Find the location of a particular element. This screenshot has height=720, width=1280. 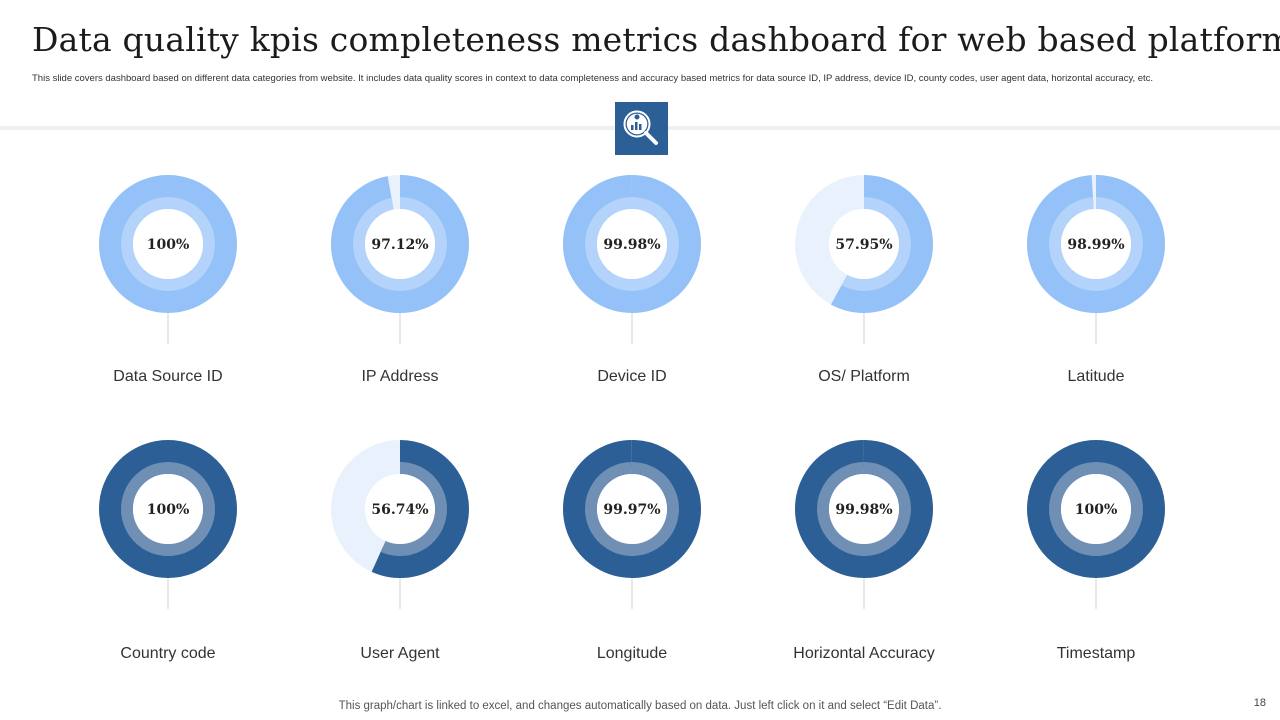

donut-card-timestamp: 100% Timestamp is located at coordinates (1096, 544).